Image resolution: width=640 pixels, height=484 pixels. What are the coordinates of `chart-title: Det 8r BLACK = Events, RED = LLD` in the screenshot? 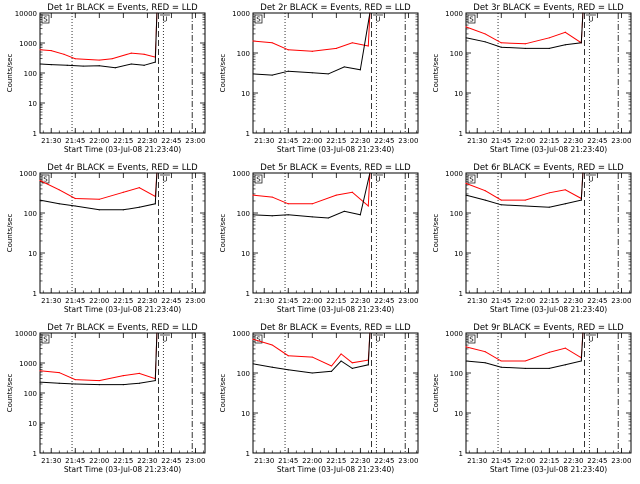 It's located at (335, 328).